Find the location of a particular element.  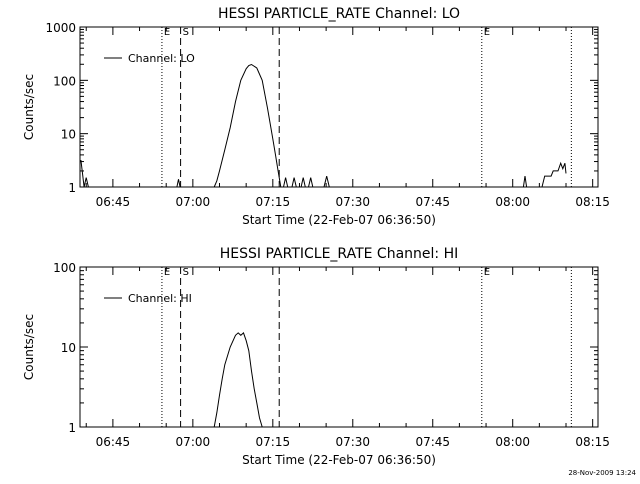

lo-legend-label: Channel: LO is located at coordinates (161, 58).